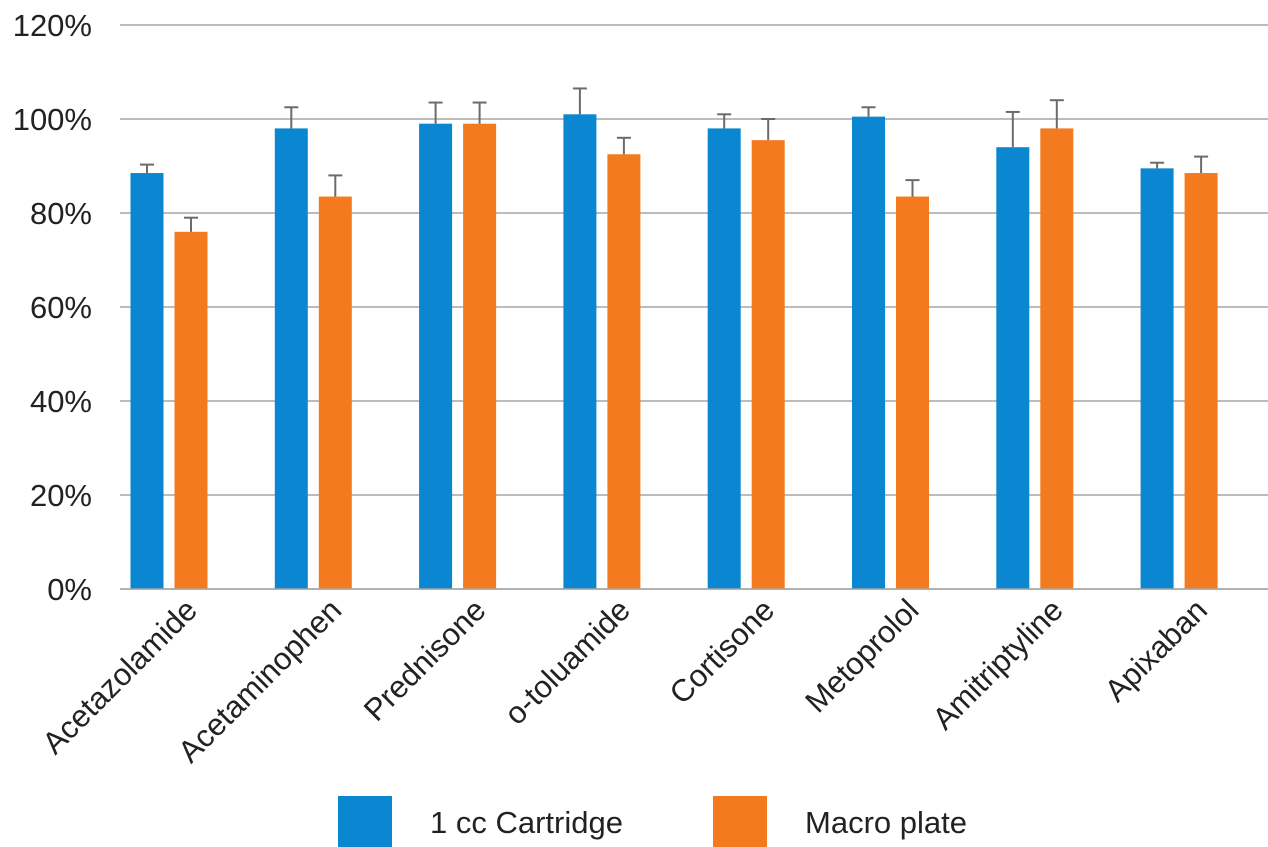  I want to click on x-tick-label: Cortisone, so click(722, 651).